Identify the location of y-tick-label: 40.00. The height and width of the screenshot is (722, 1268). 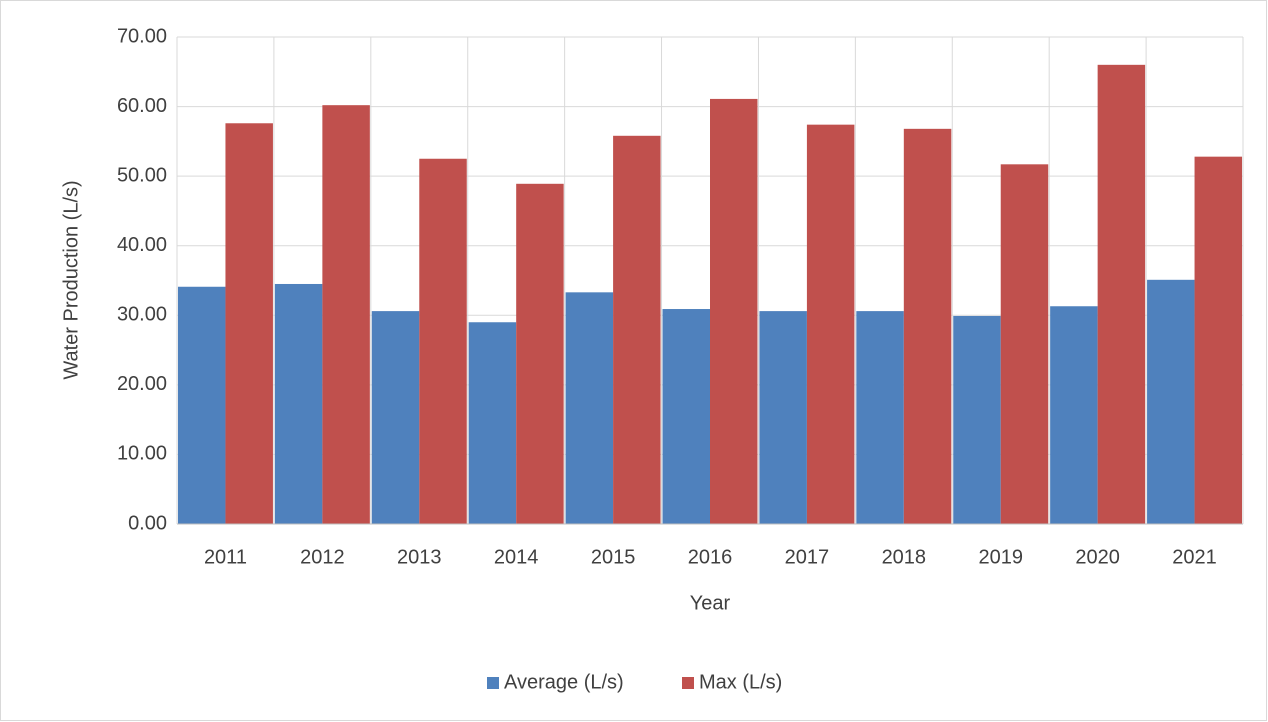
(142, 245).